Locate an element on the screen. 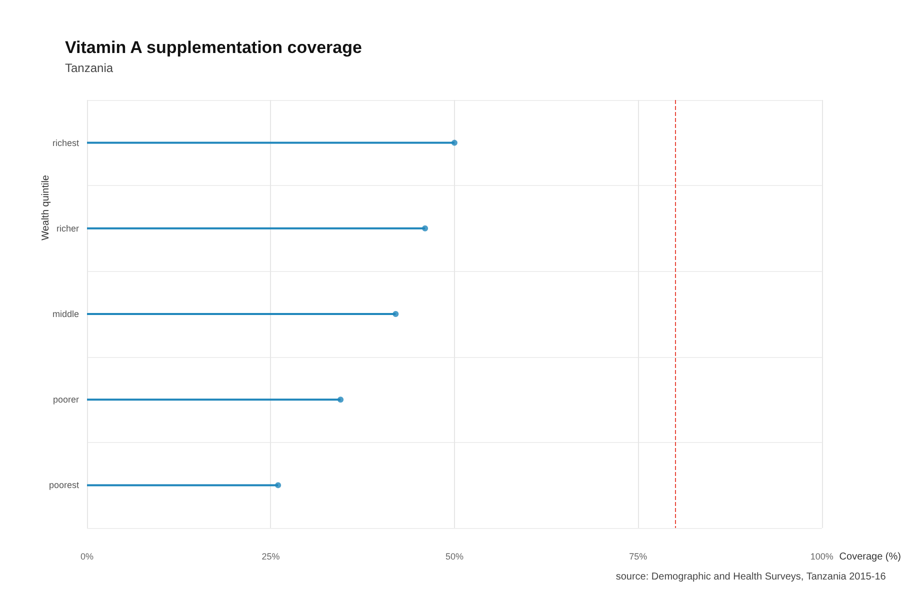 This screenshot has height=608, width=904. chart-title: Vitamin A supplementation coverage is located at coordinates (213, 47).